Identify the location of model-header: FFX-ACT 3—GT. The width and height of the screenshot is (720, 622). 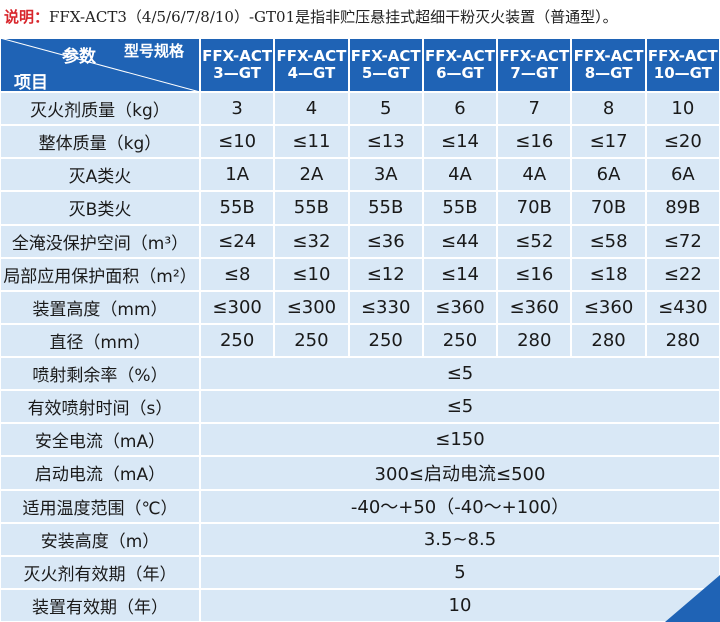
(237, 65).